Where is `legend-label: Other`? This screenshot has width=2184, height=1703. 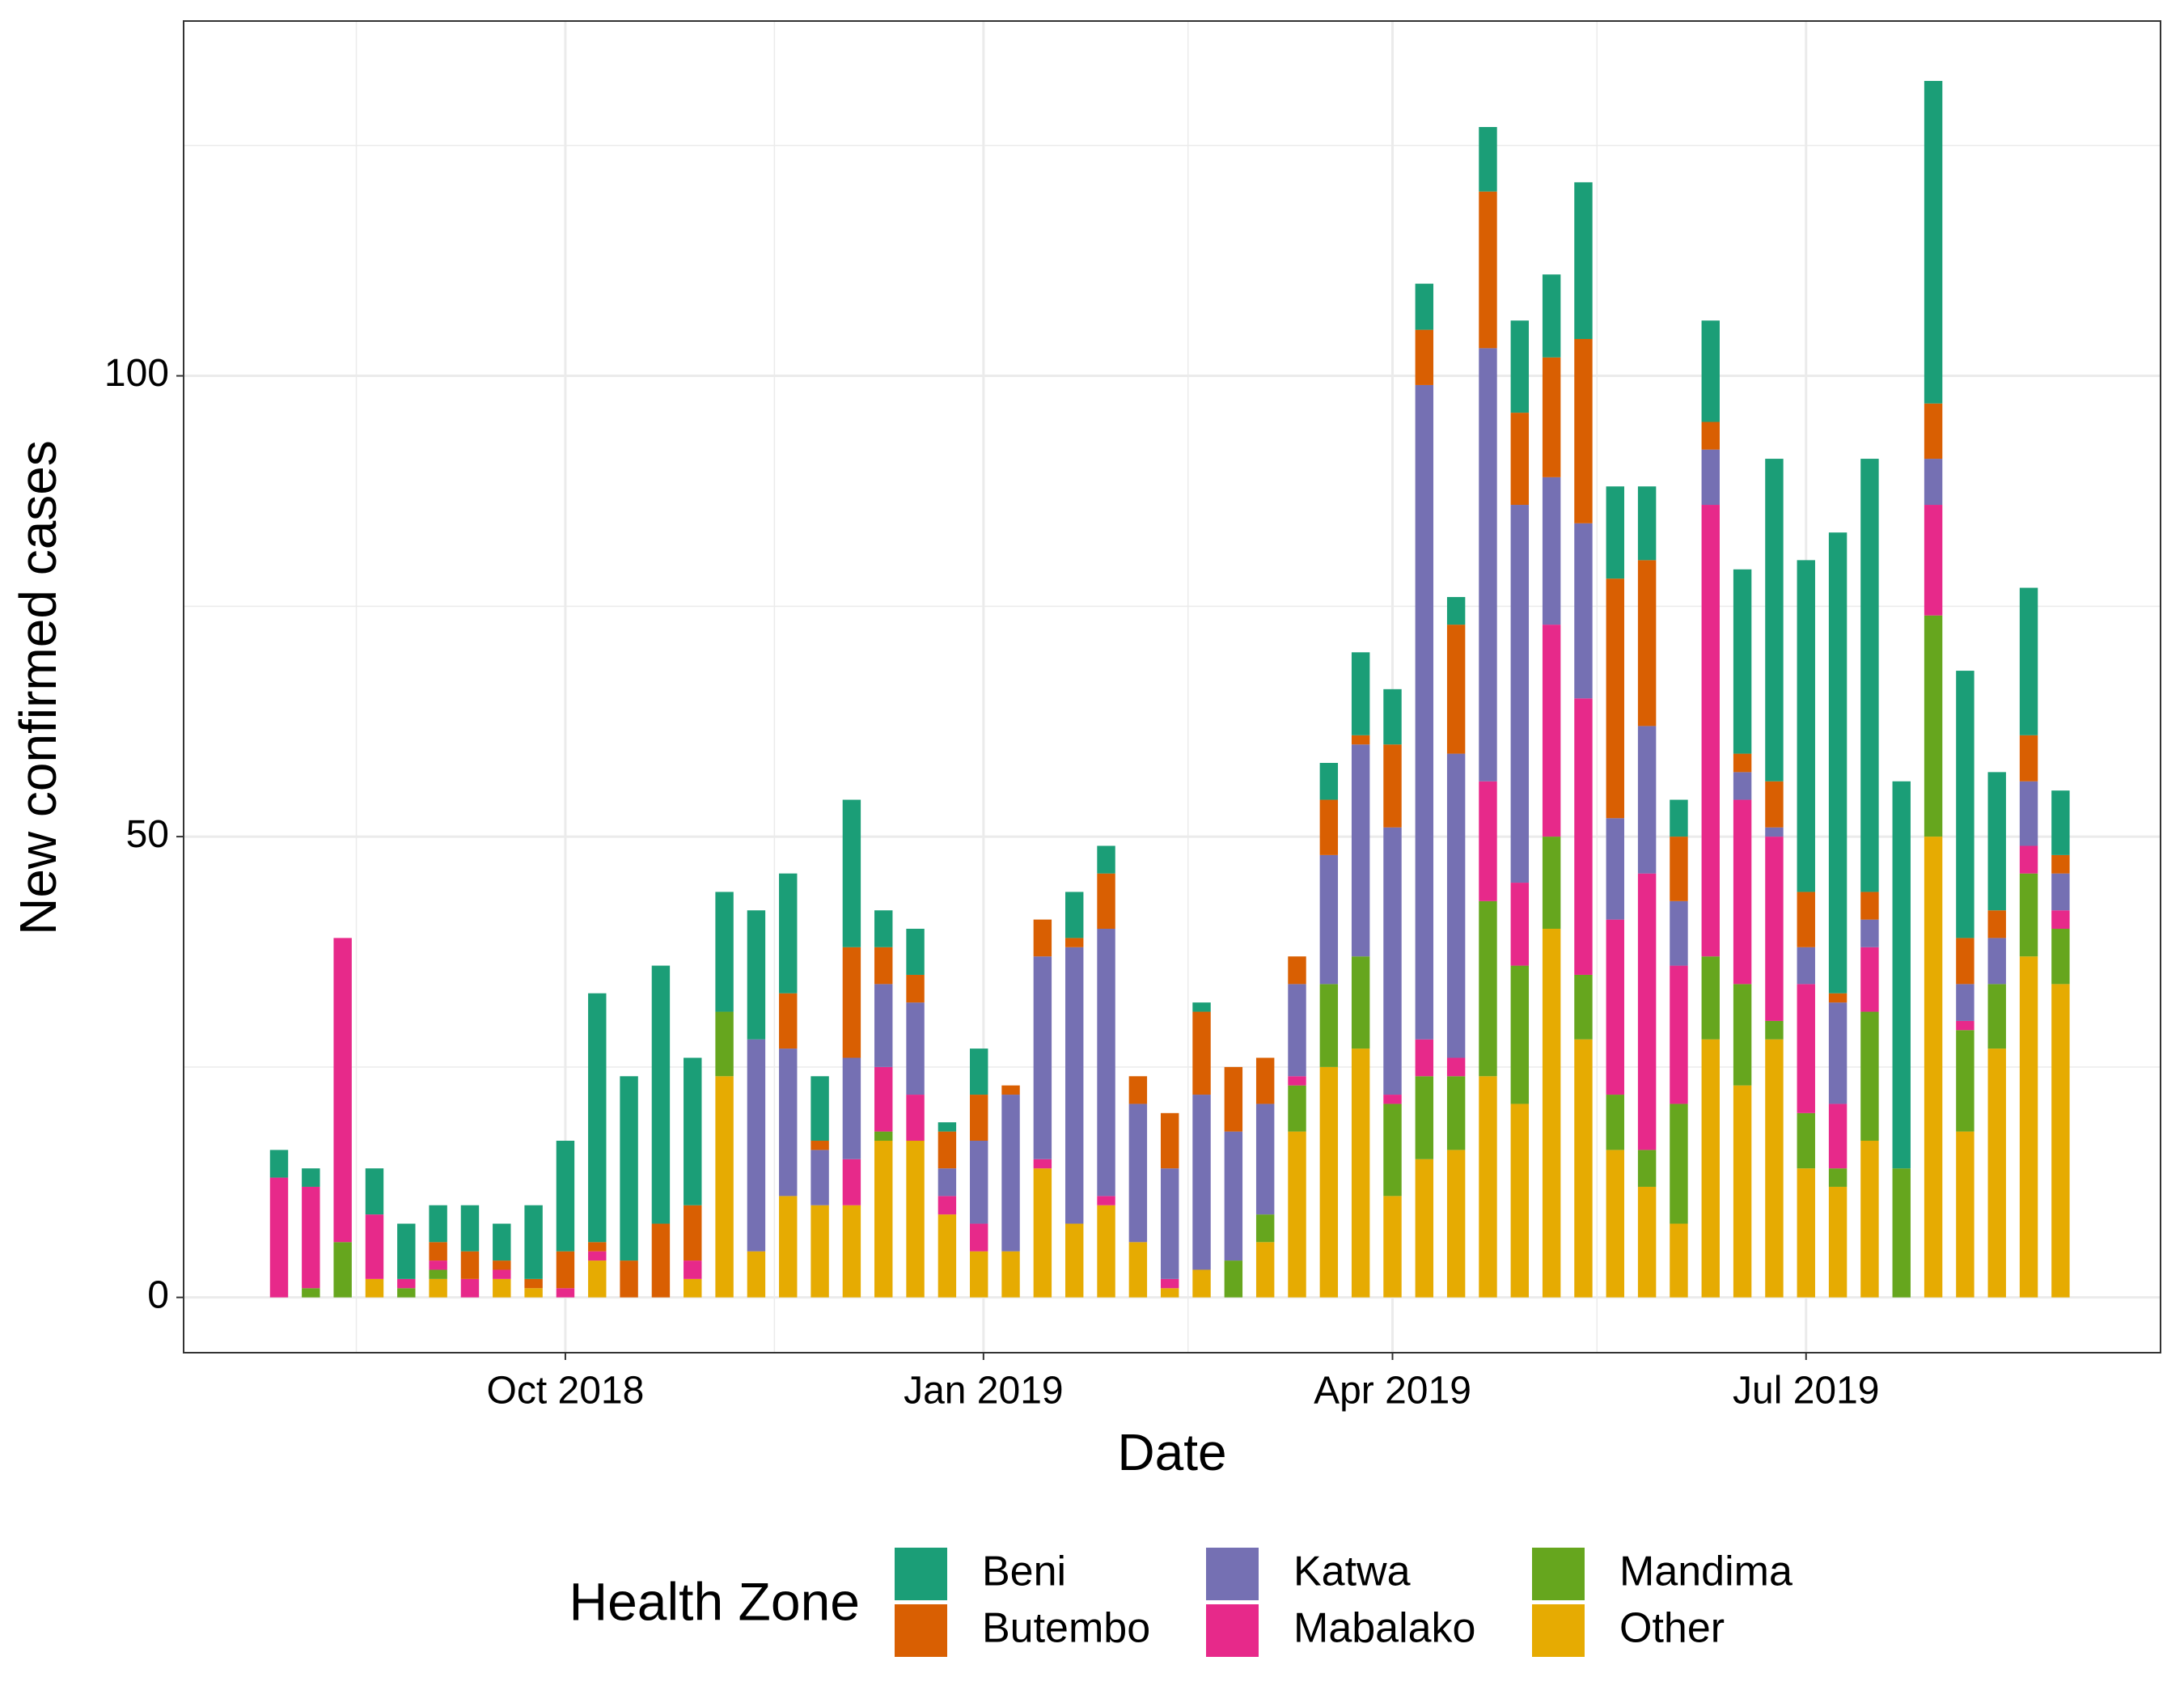 legend-label: Other is located at coordinates (1672, 1628).